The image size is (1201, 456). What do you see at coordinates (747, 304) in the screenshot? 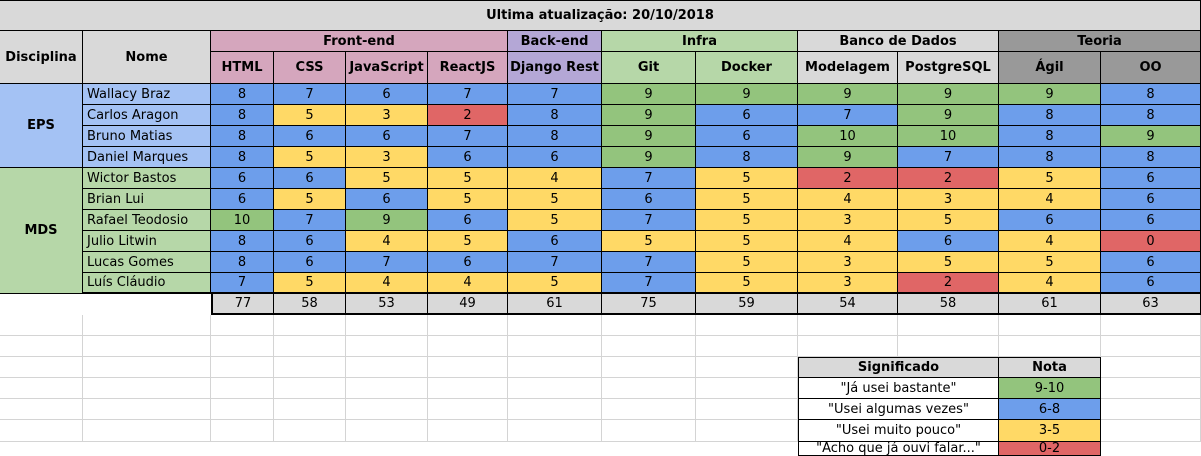
I see `total-cell: 59` at bounding box center [747, 304].